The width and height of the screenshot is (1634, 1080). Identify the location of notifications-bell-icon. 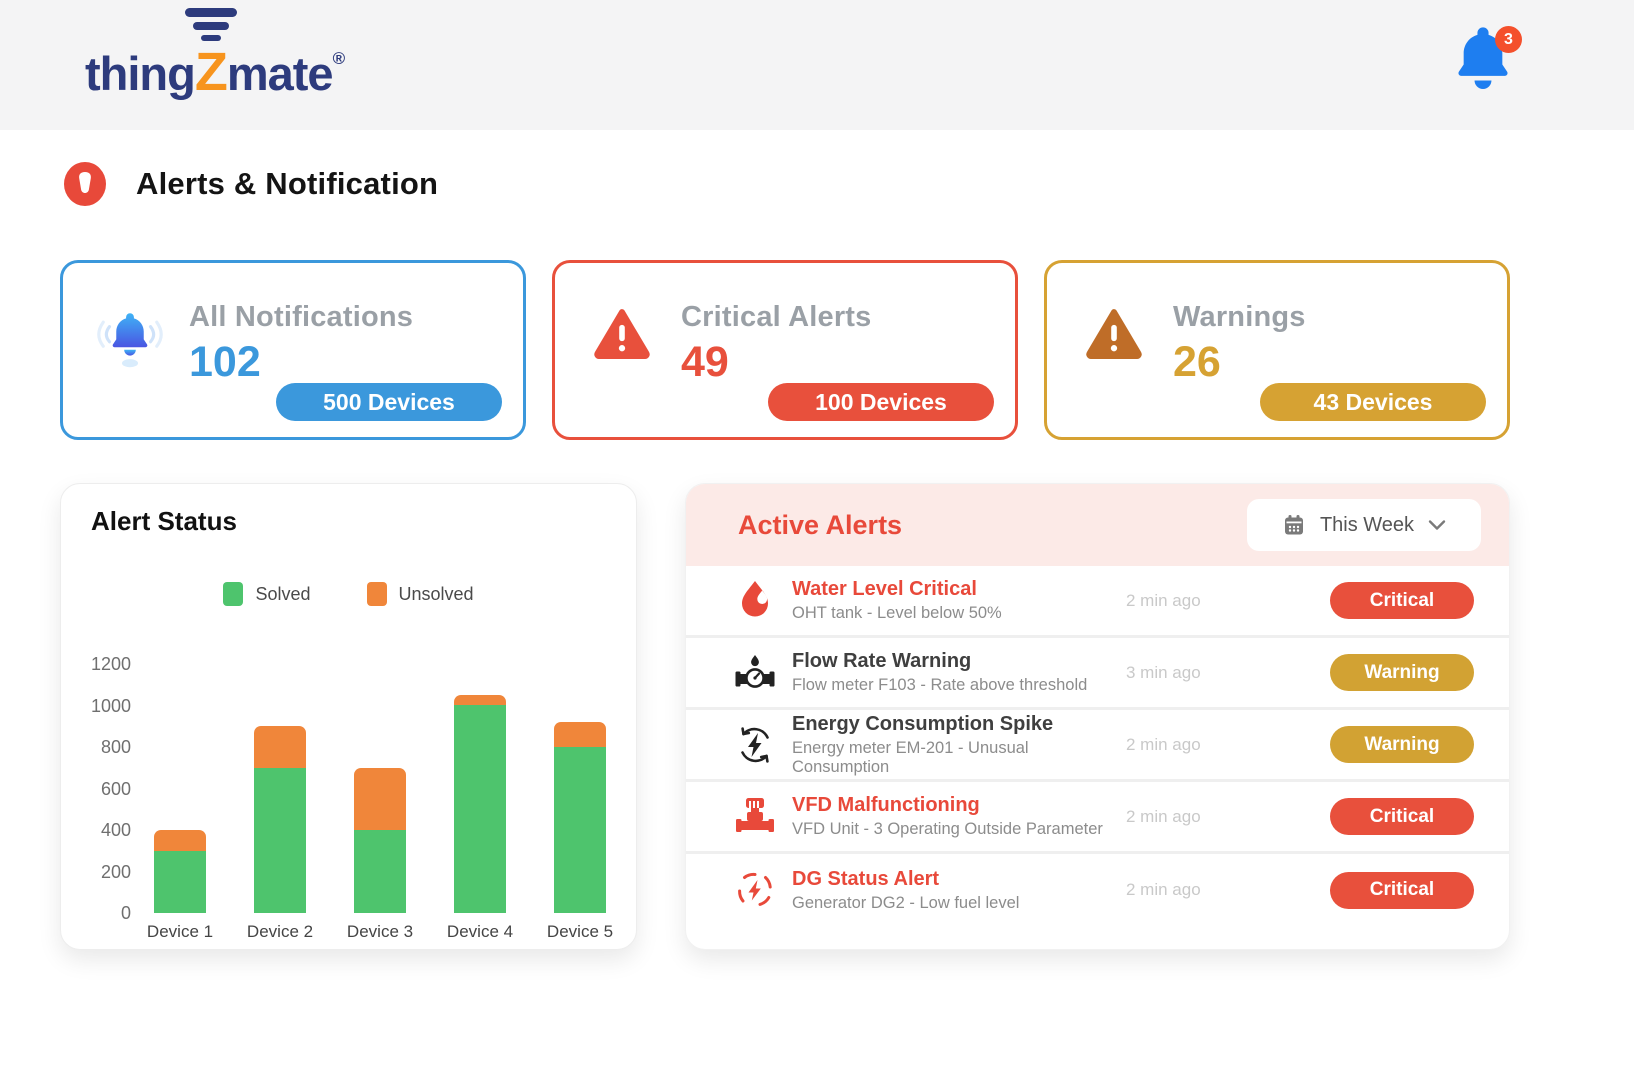
(130, 338).